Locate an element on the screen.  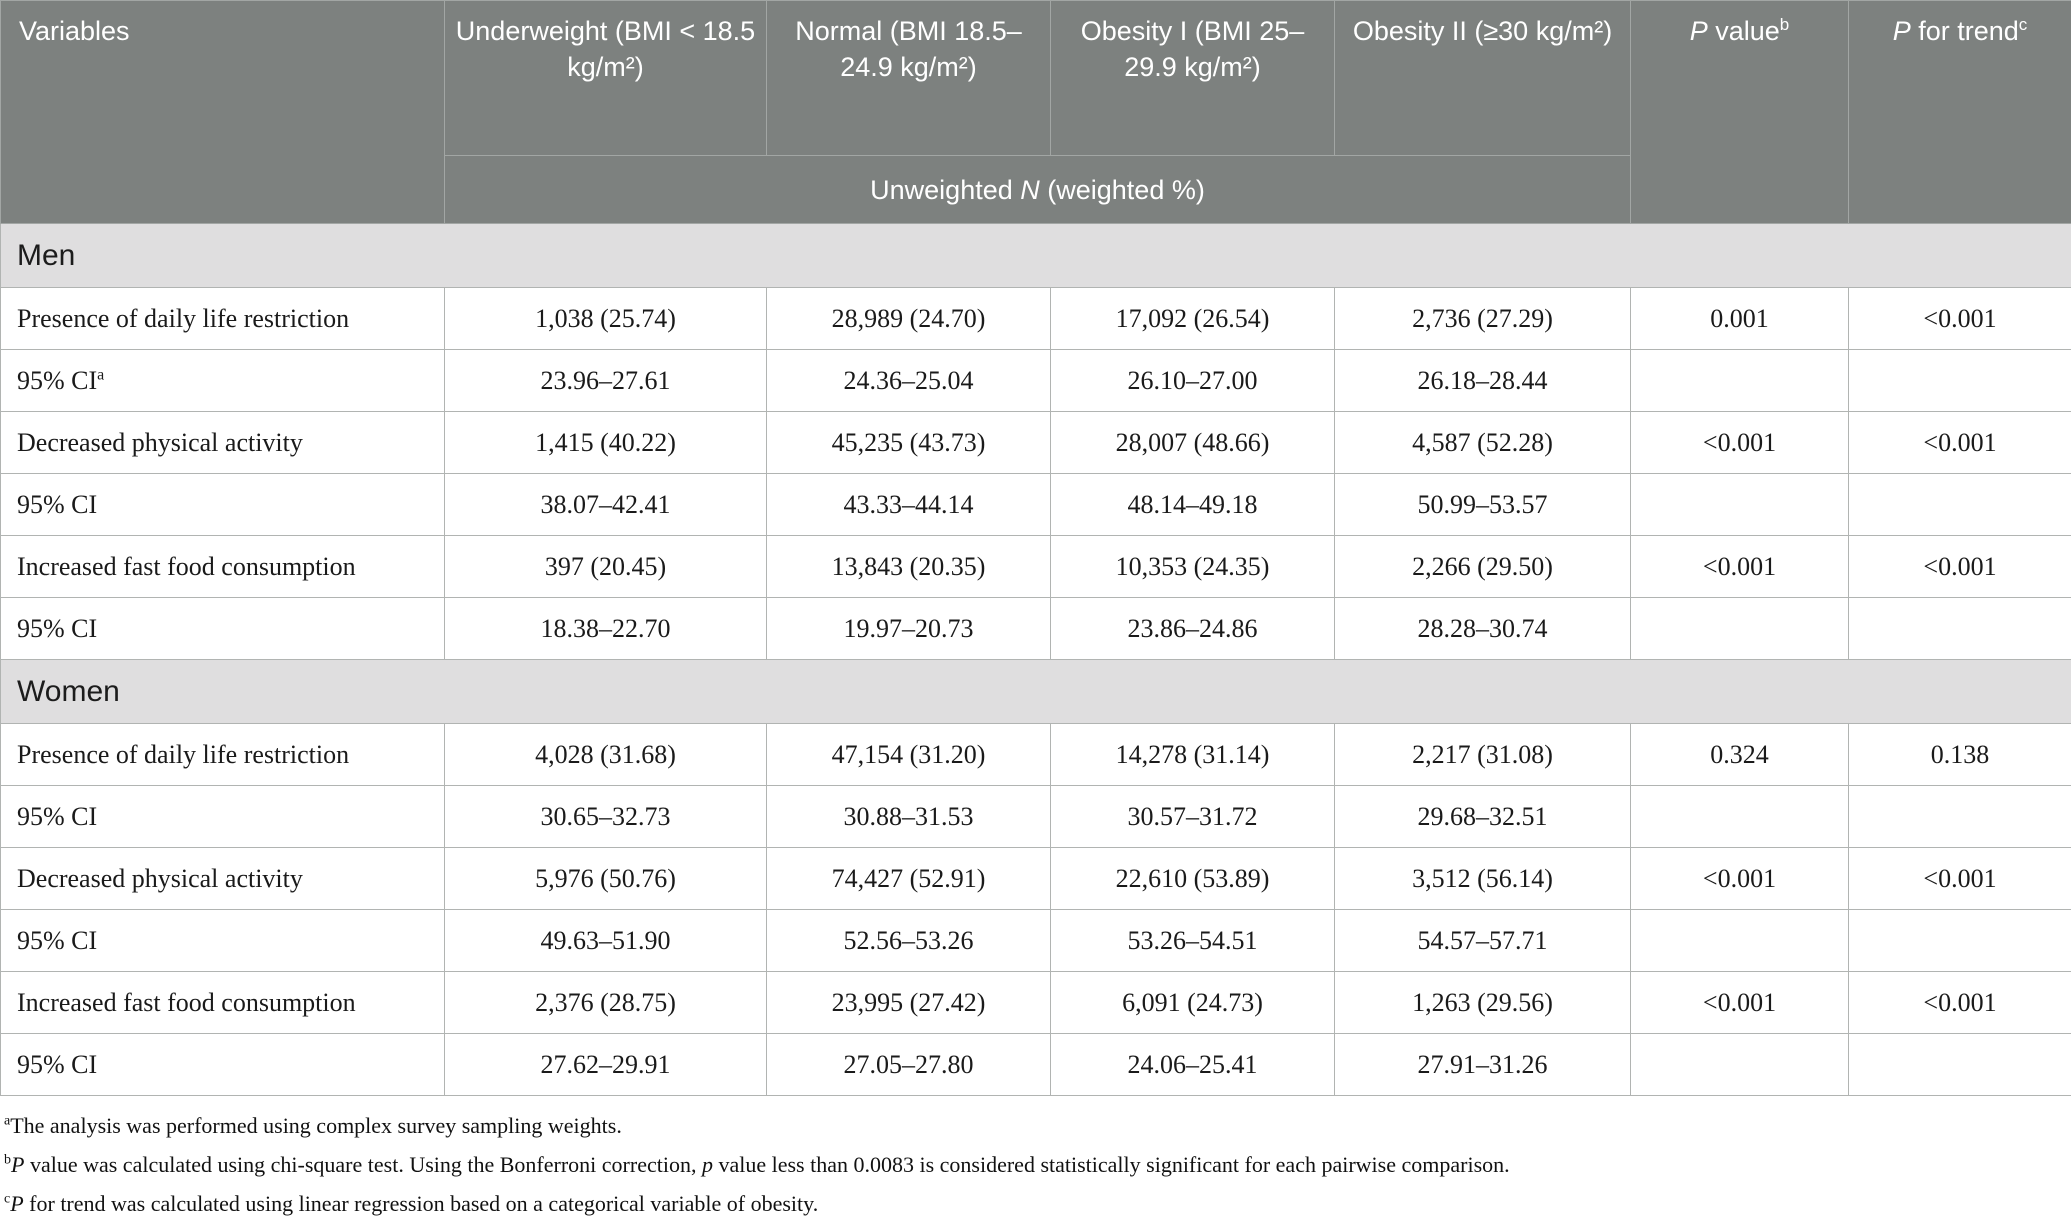
footnote-marker: c is located at coordinates (7, 1199).